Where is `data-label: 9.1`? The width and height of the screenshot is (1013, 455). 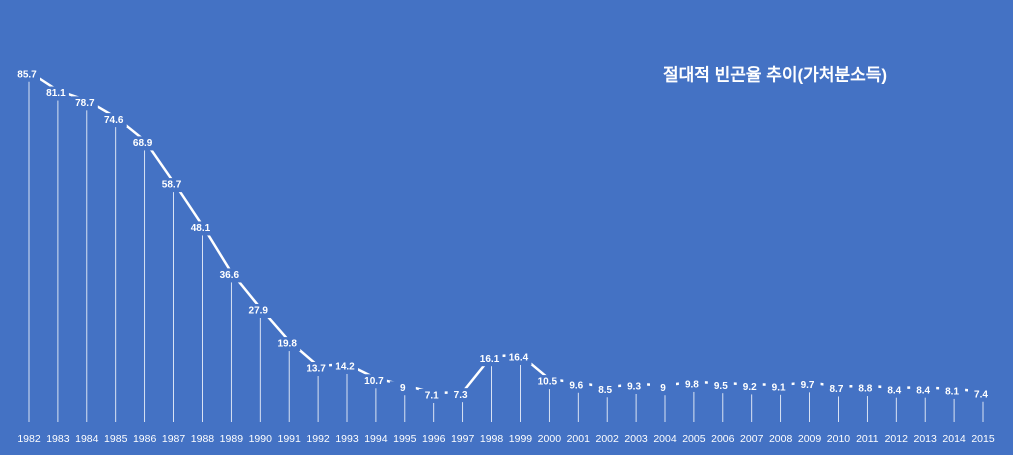
data-label: 9.1 is located at coordinates (779, 387).